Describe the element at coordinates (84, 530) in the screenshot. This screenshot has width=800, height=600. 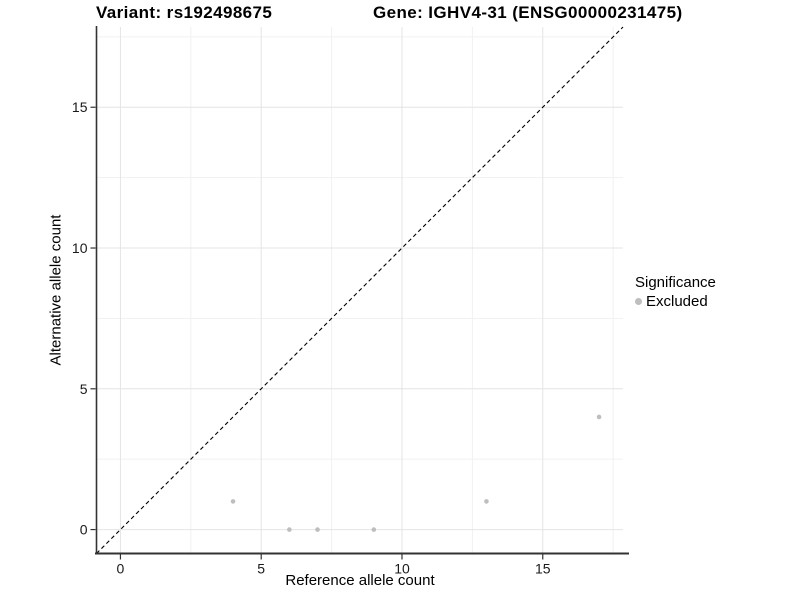
I see `y-tick-label: 0` at that location.